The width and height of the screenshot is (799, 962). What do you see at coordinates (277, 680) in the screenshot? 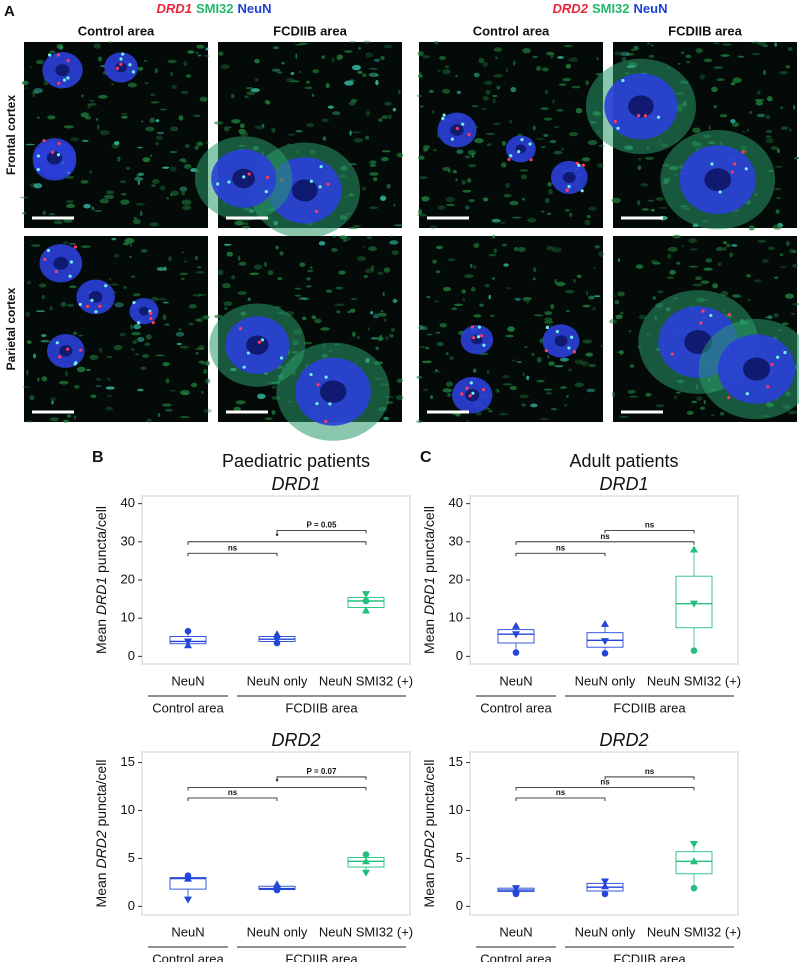
I see `x-tick-label: NeuN only` at bounding box center [277, 680].